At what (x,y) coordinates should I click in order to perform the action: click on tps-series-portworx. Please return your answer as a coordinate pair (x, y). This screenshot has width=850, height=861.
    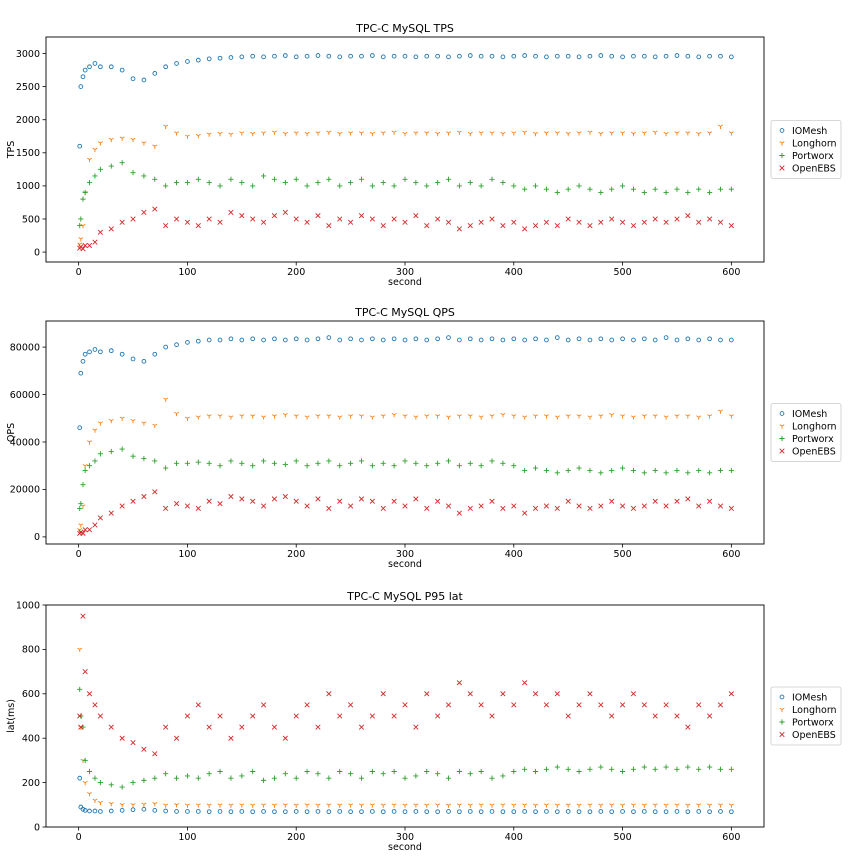
    Looking at the image, I should click on (405, 194).